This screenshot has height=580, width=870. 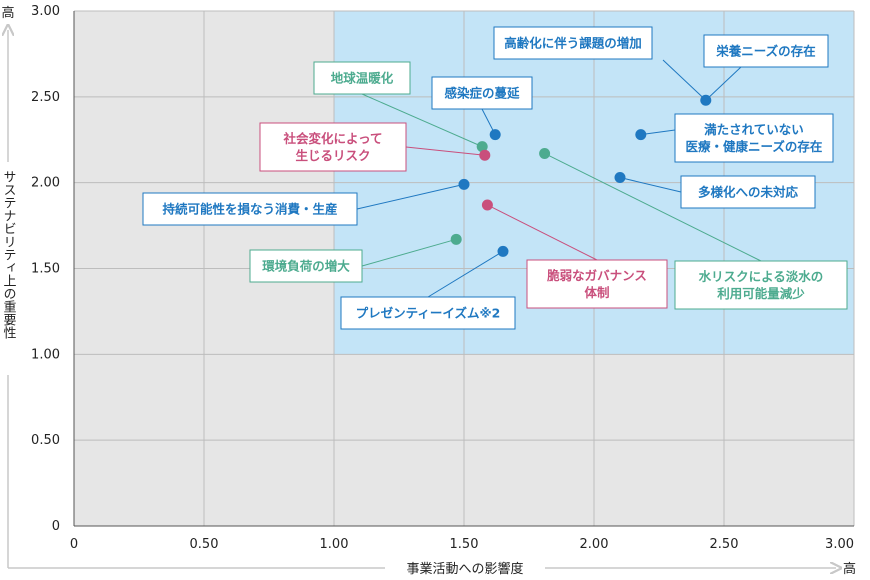 I want to click on point-label: 環境負荷の増大, so click(x=306, y=266).